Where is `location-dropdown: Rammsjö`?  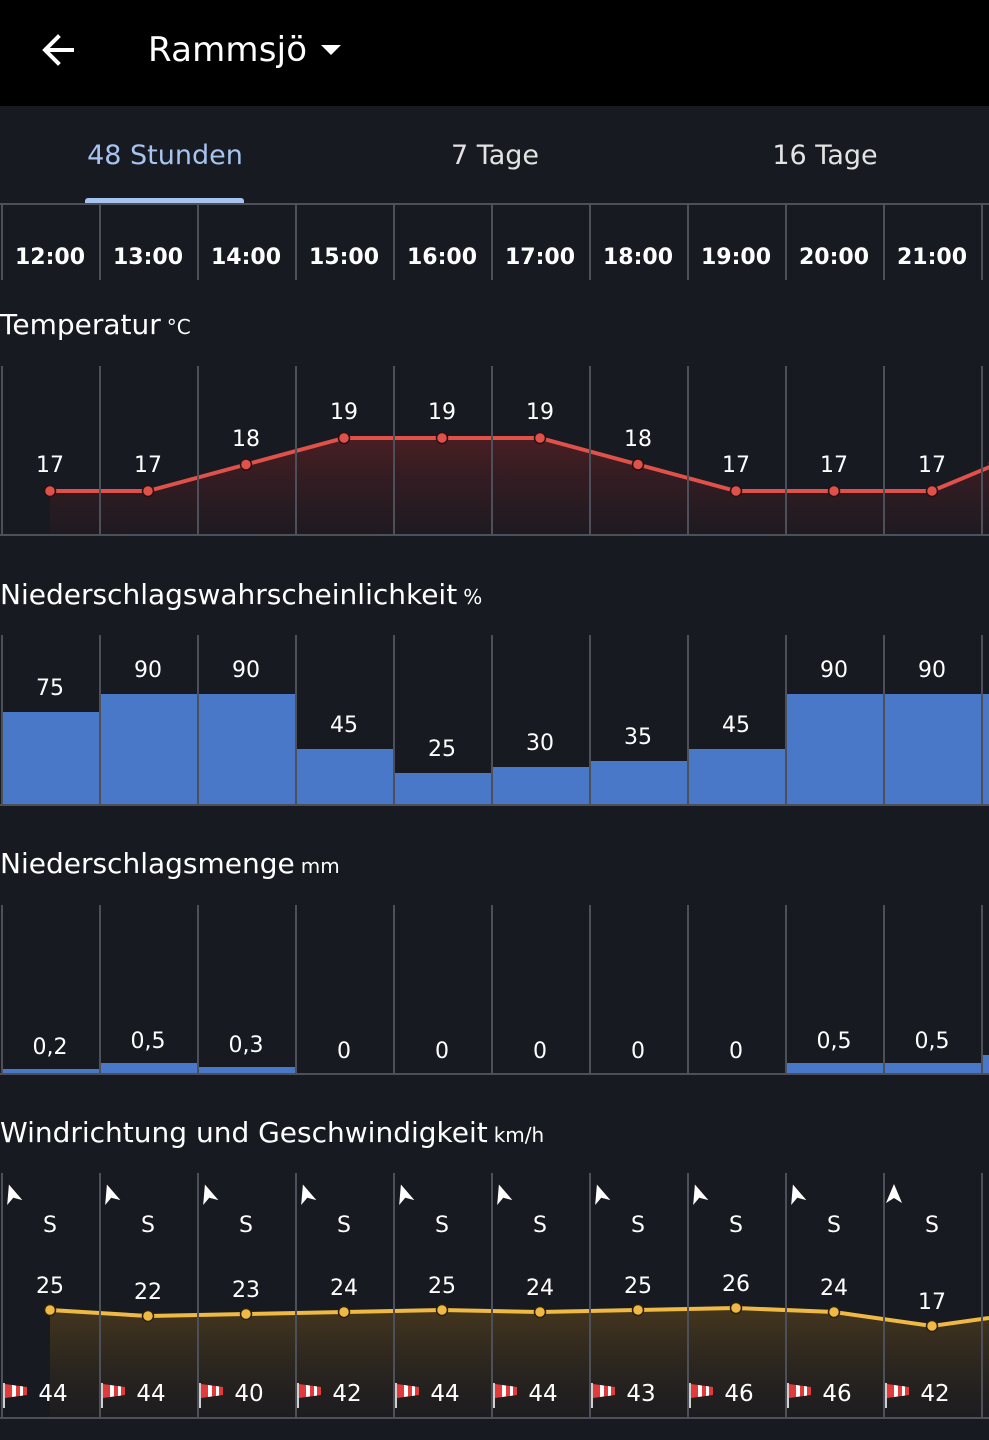
location-dropdown: Rammsjö is located at coordinates (245, 50).